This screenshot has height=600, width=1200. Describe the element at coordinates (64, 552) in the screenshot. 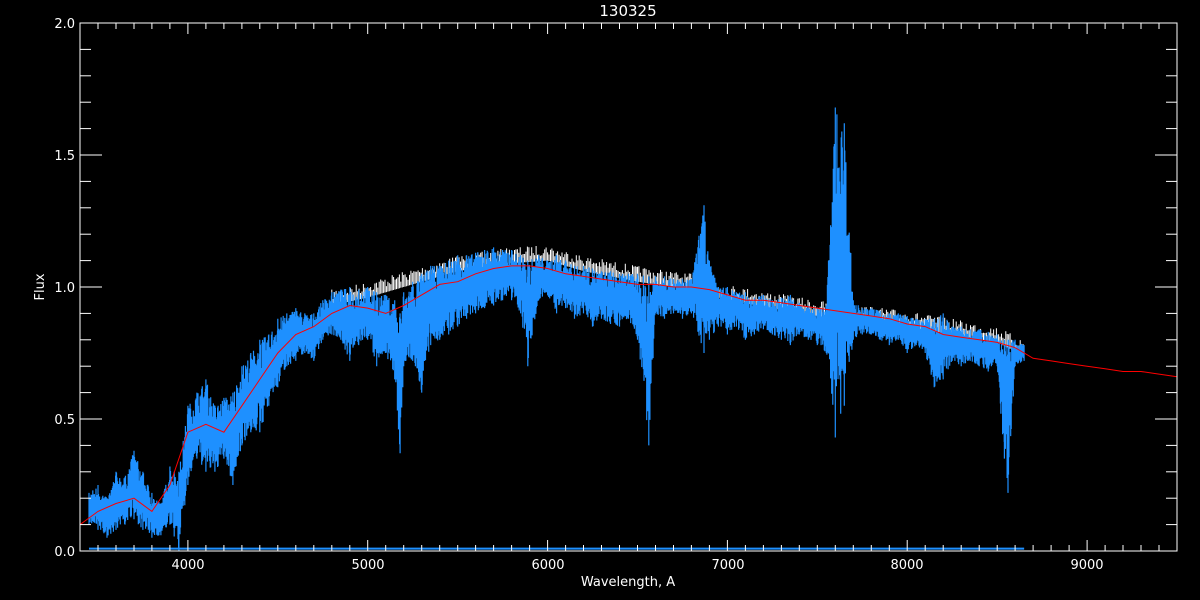

I see `y-tick-label: 0.0` at that location.